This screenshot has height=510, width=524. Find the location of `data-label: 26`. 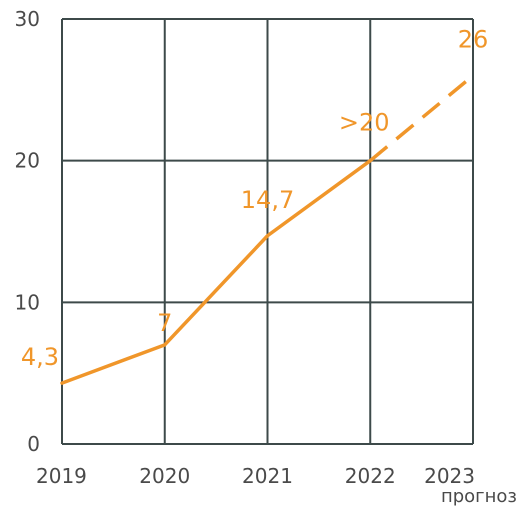

data-label: 26 is located at coordinates (473, 40).